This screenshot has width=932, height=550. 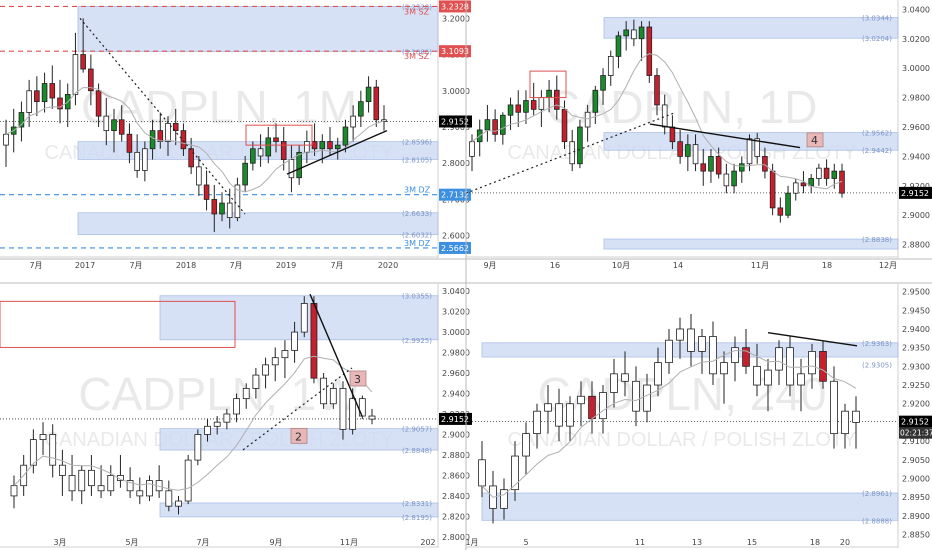 What do you see at coordinates (456, 516) in the screenshot?
I see `y-tick-label: 2.8200` at bounding box center [456, 516].